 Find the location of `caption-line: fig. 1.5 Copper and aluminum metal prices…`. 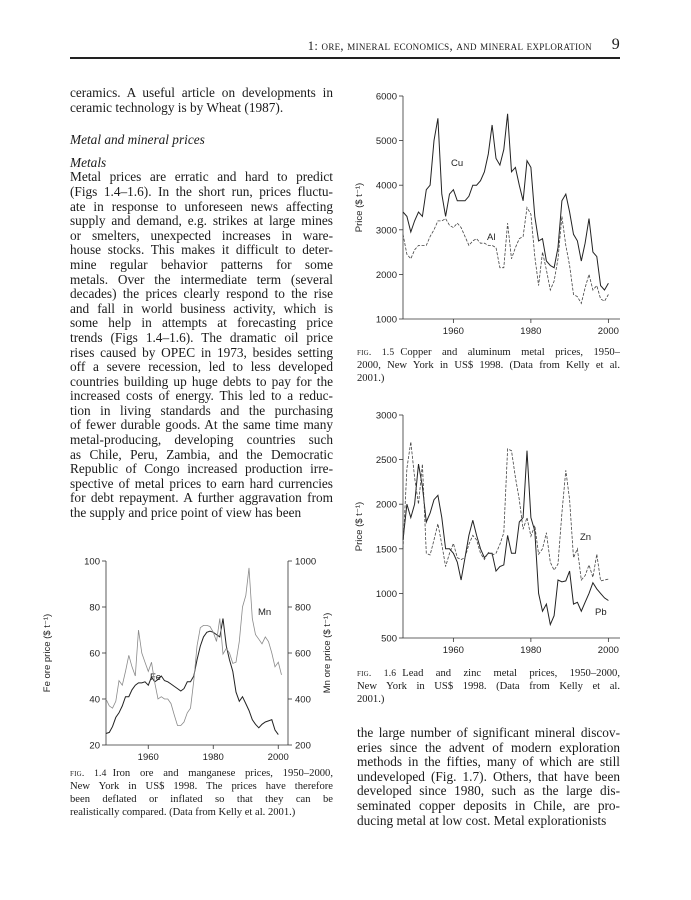

caption-line: fig. 1.5 Copper and aluminum metal prices… is located at coordinates (488, 352).